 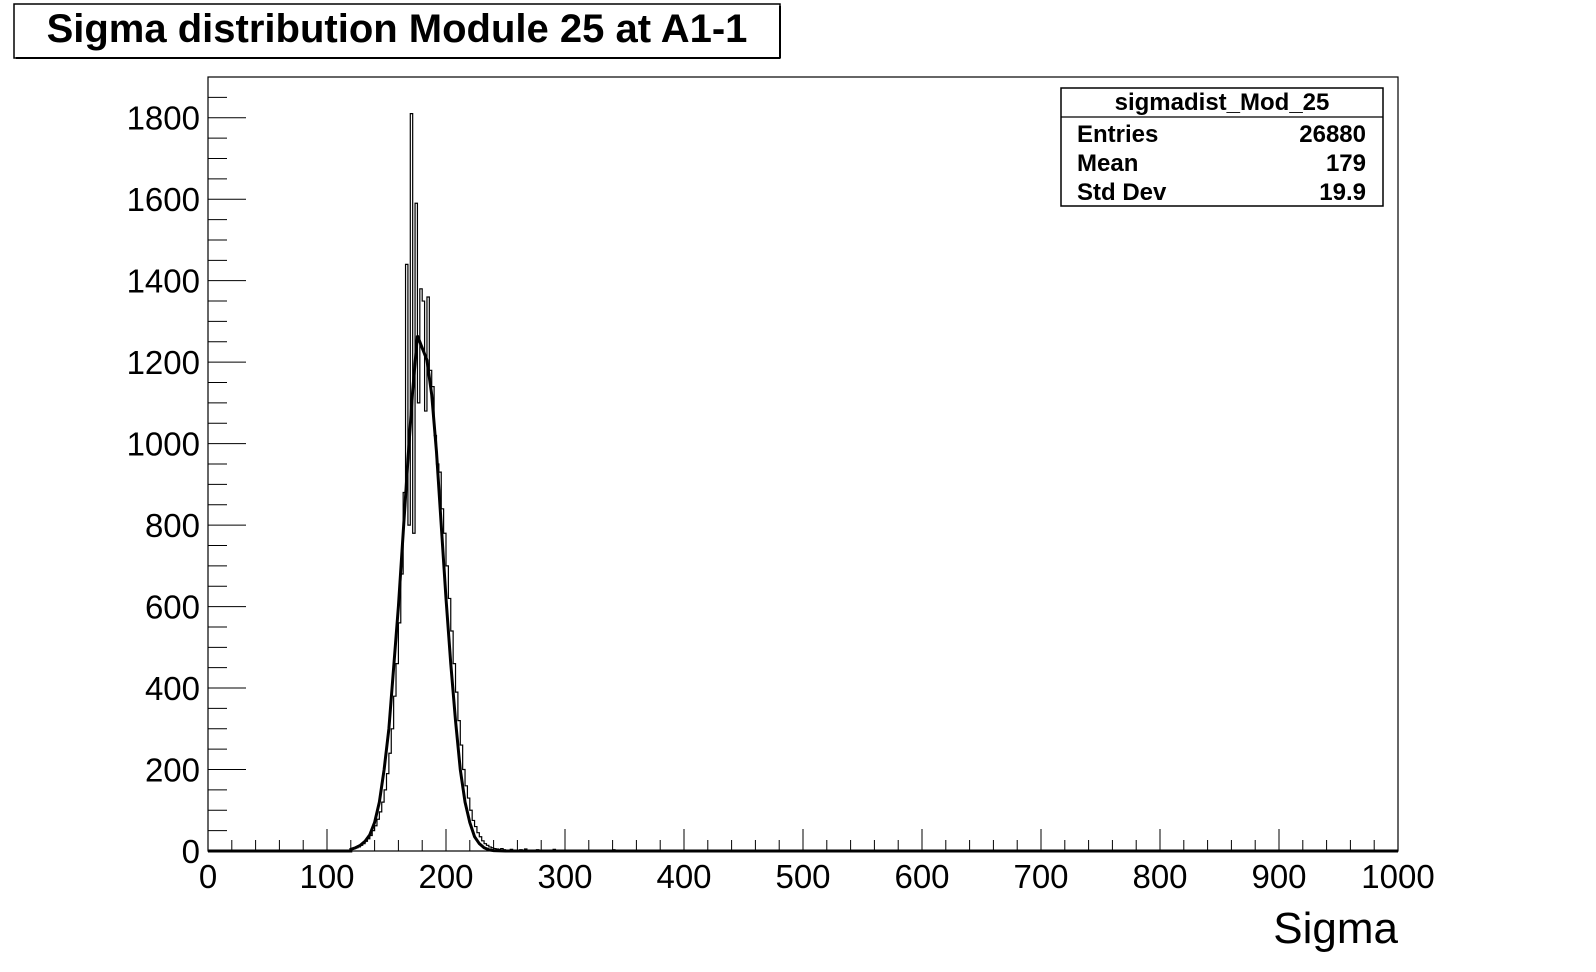 What do you see at coordinates (445, 876) in the screenshot?
I see `x-tick-label: 200` at bounding box center [445, 876].